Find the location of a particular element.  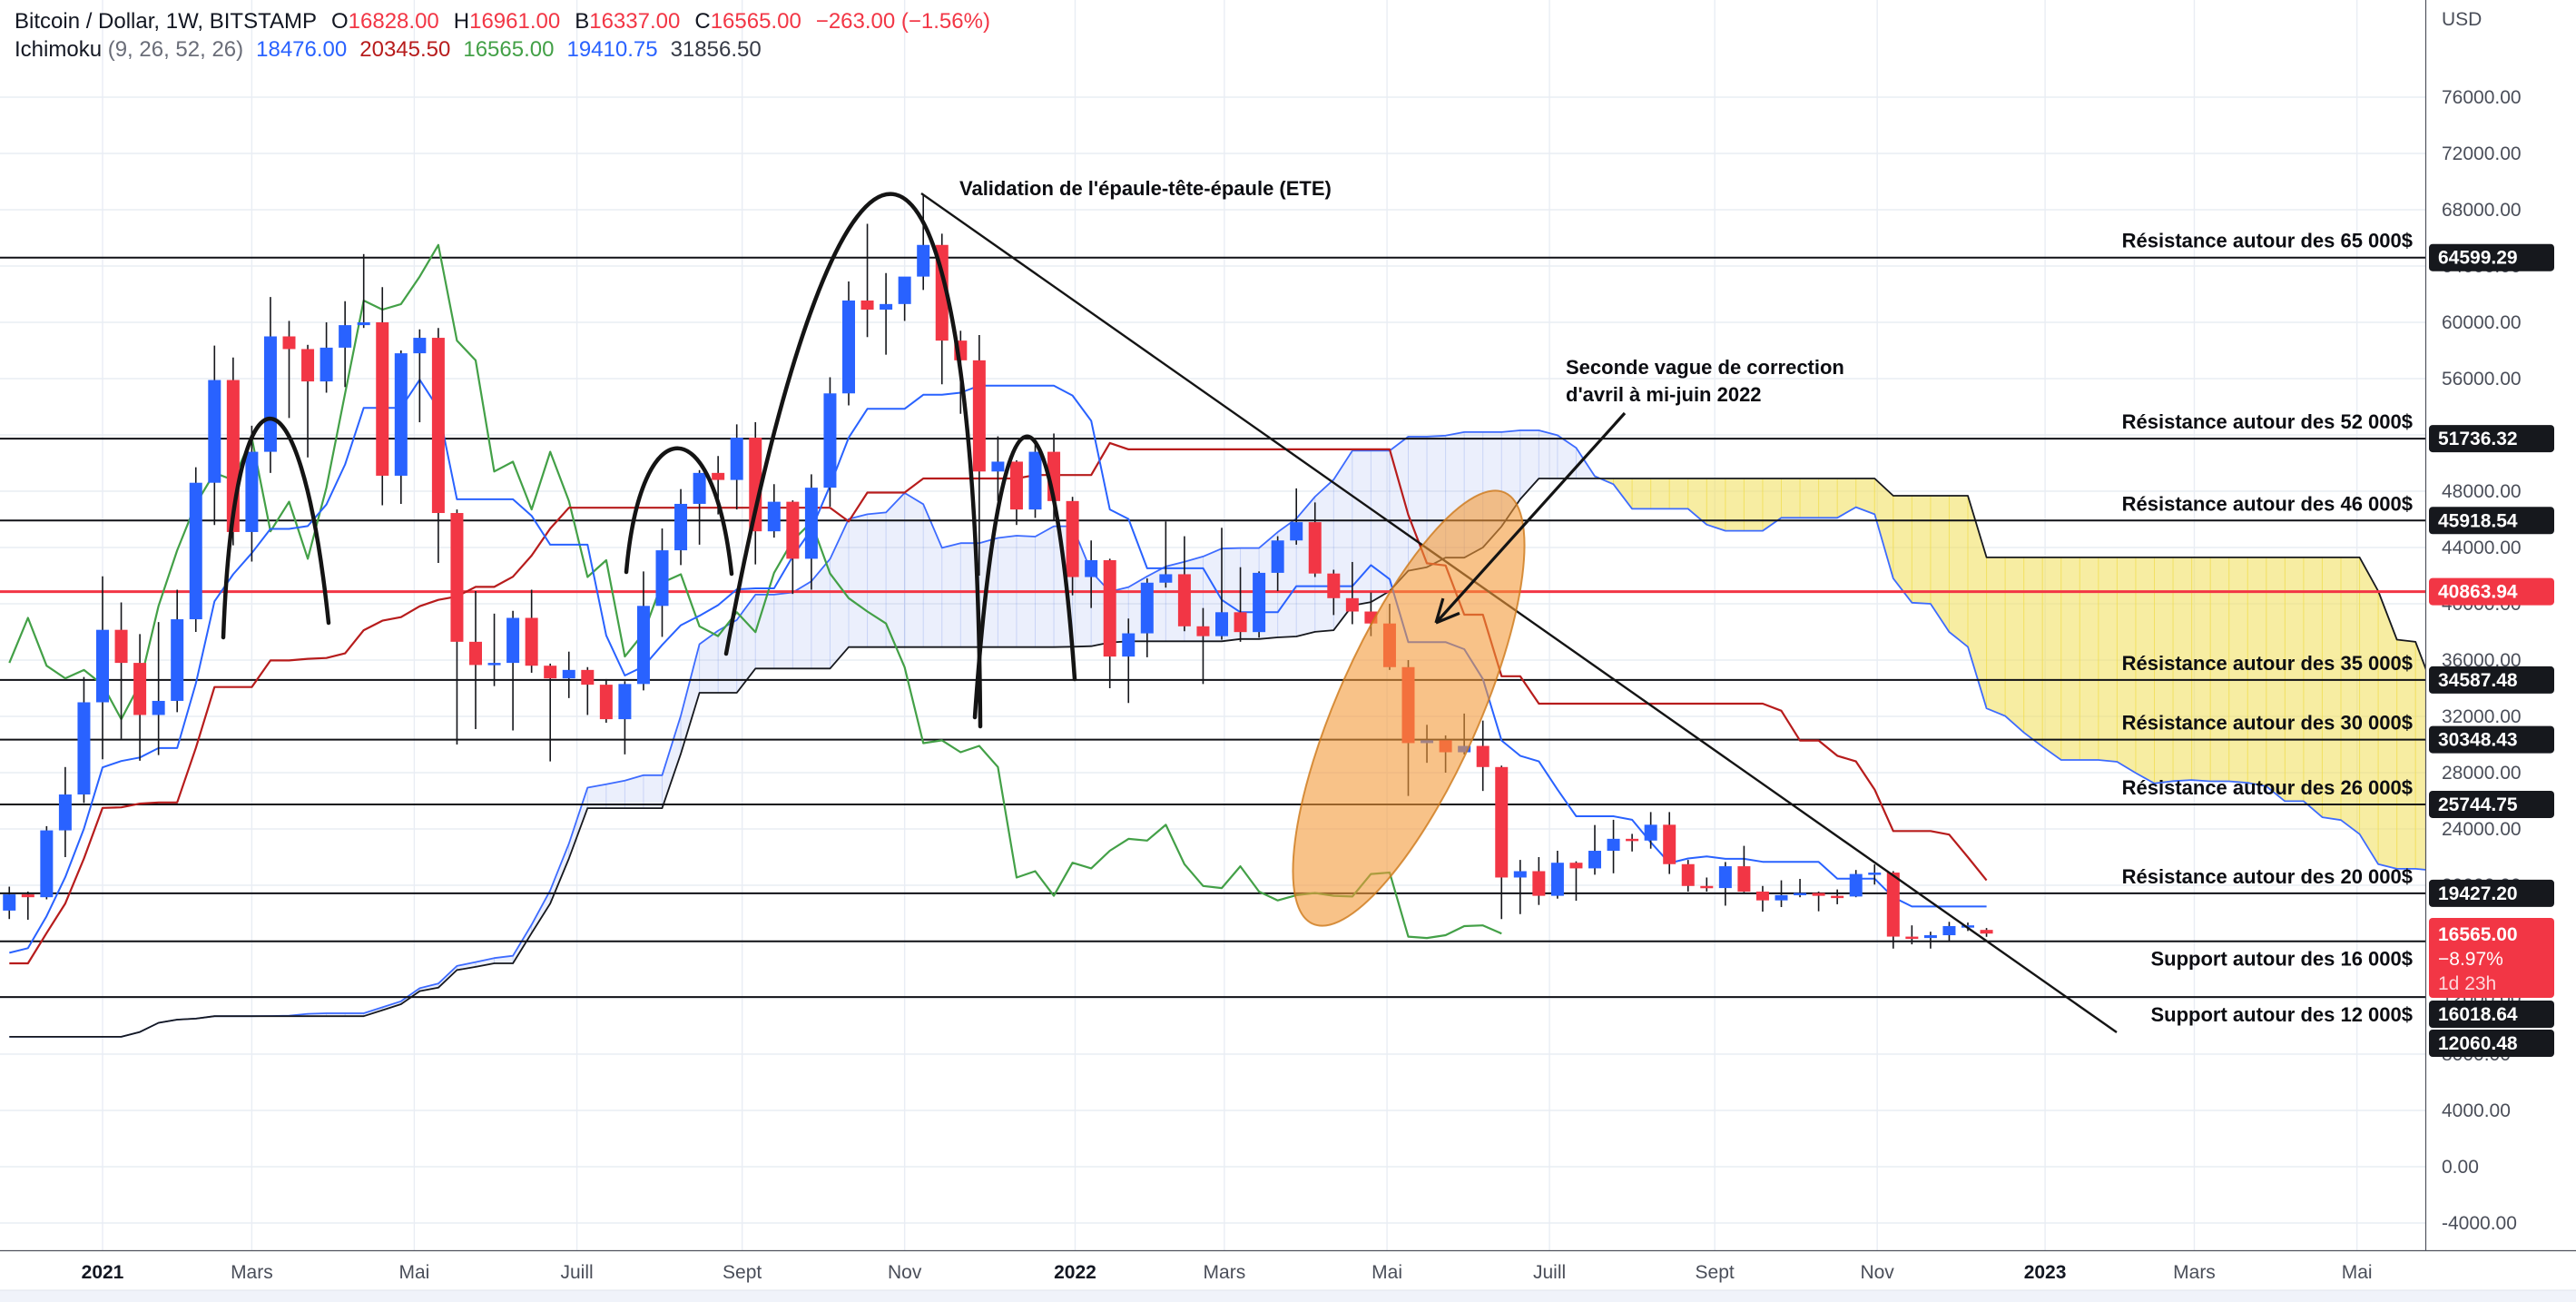

svg-text: 1d 23h is located at coordinates (2467, 983).